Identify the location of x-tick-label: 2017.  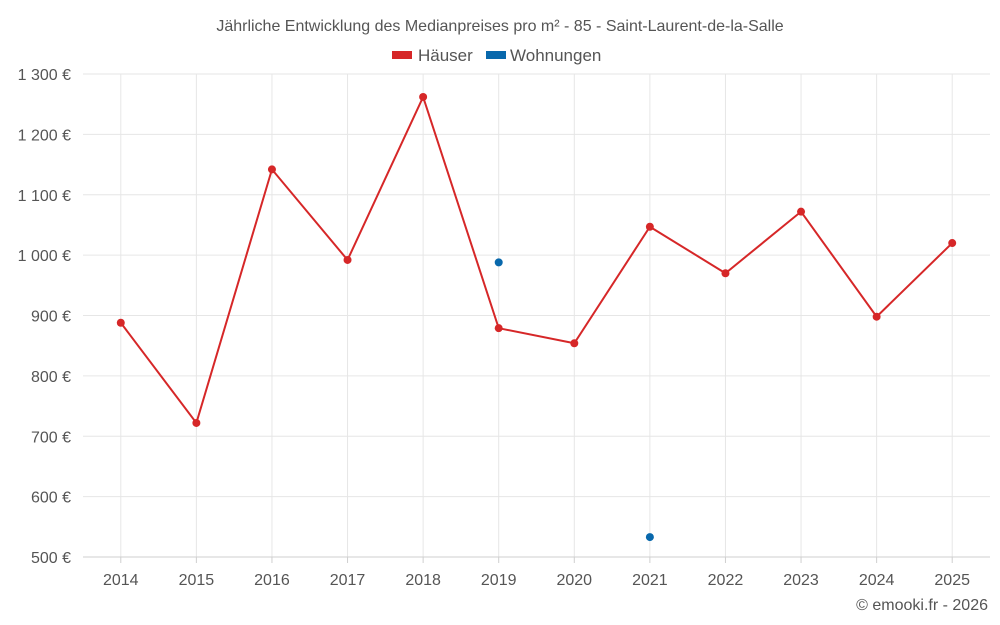
(348, 580).